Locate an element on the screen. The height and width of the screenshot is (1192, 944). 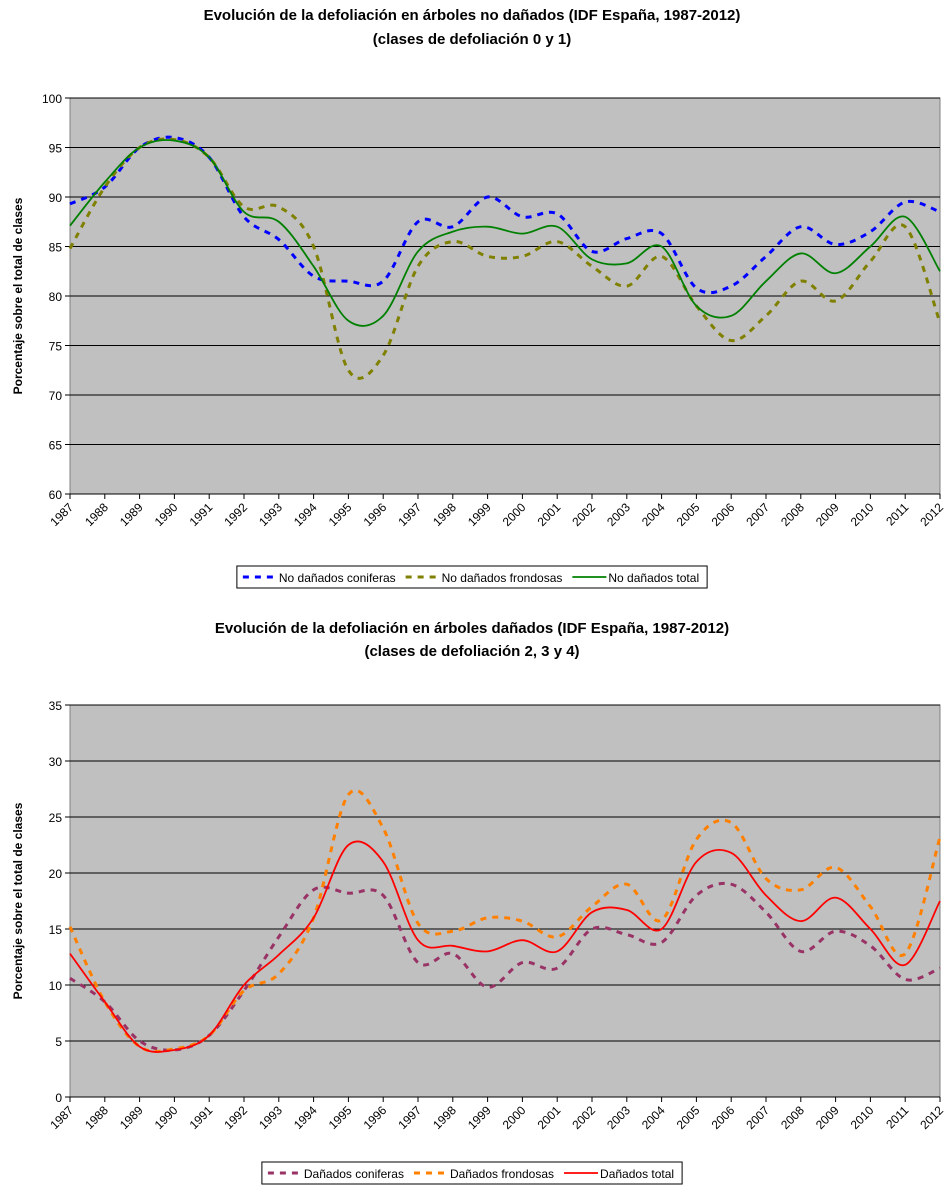
y-tick-label: 65 is located at coordinates (56, 446).